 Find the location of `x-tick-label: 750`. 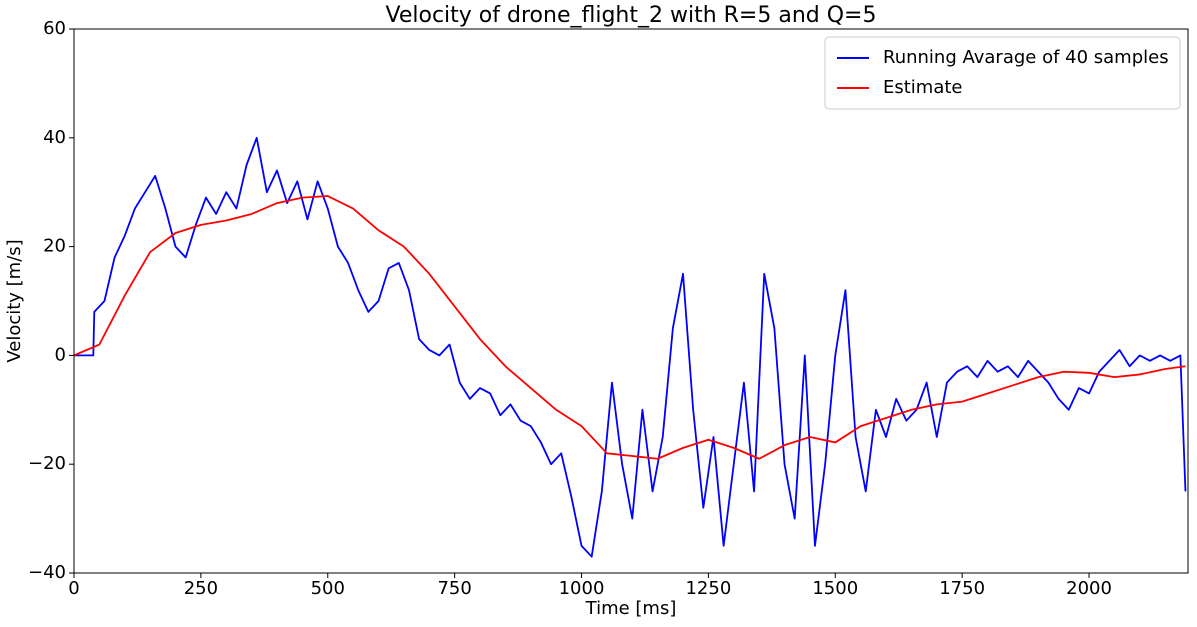

x-tick-label: 750 is located at coordinates (454, 588).